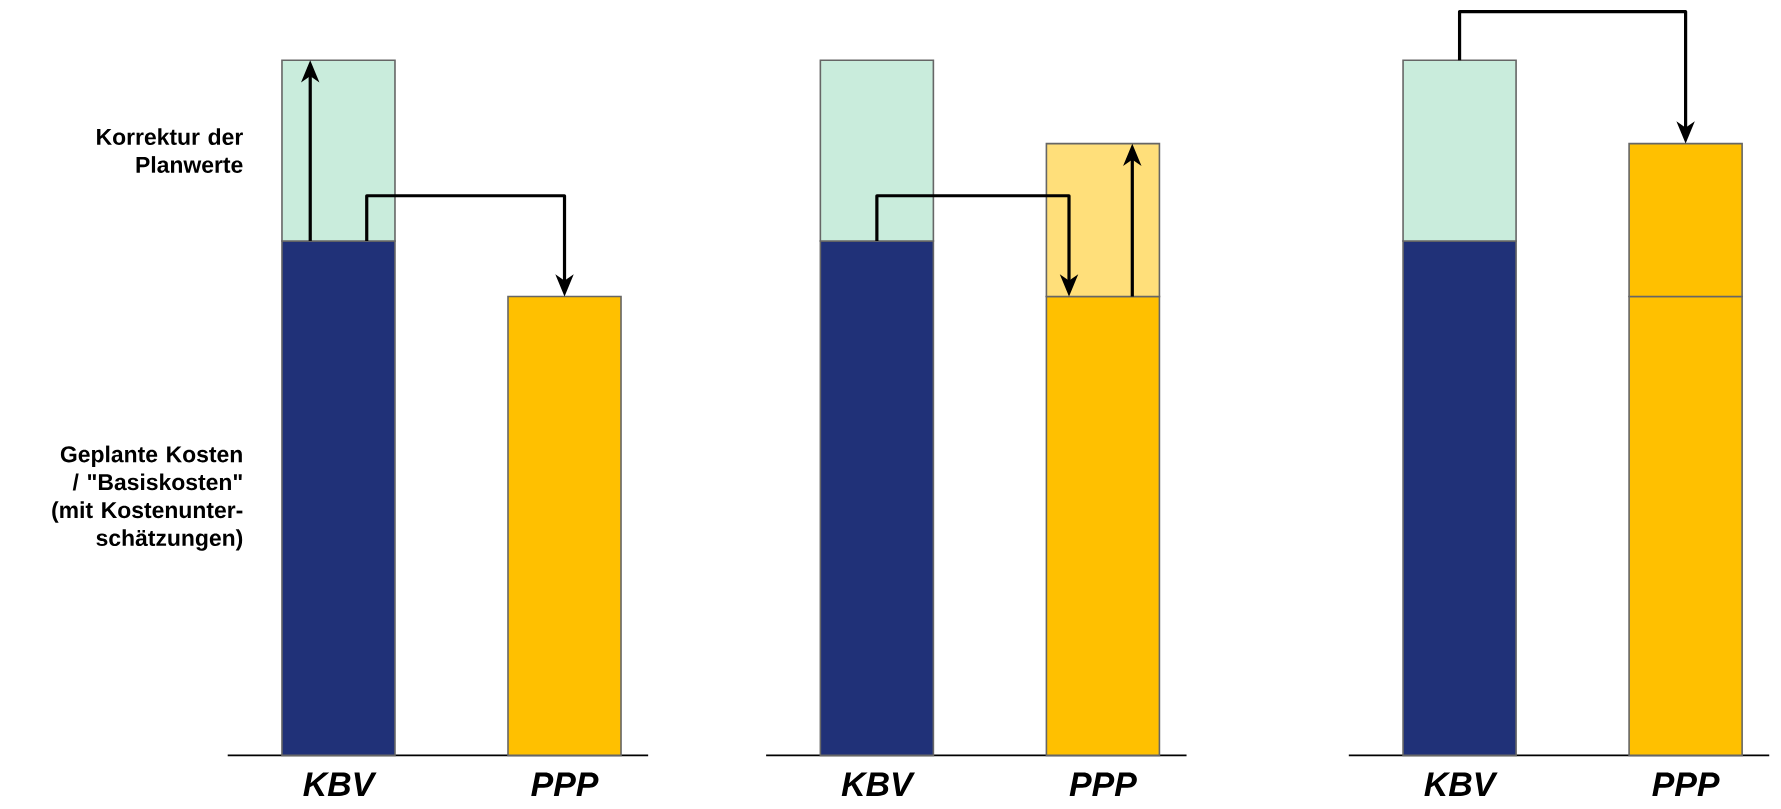  Describe the element at coordinates (147, 498) in the screenshot. I see `series-label: Geplante Kosten / "Basiskosten" (mit Kostenunter-schätzungen)` at that location.